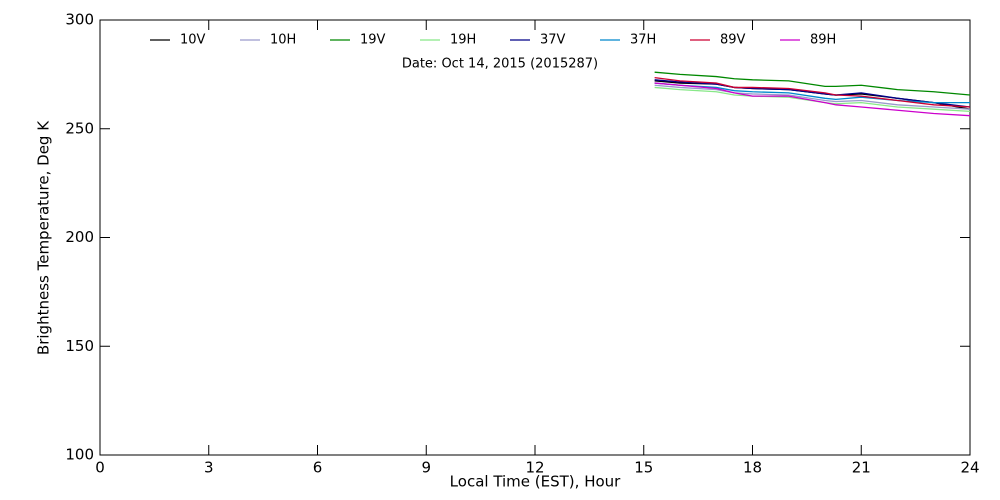  Describe the element at coordinates (733, 40) in the screenshot. I see `legend-label: 89V` at that location.